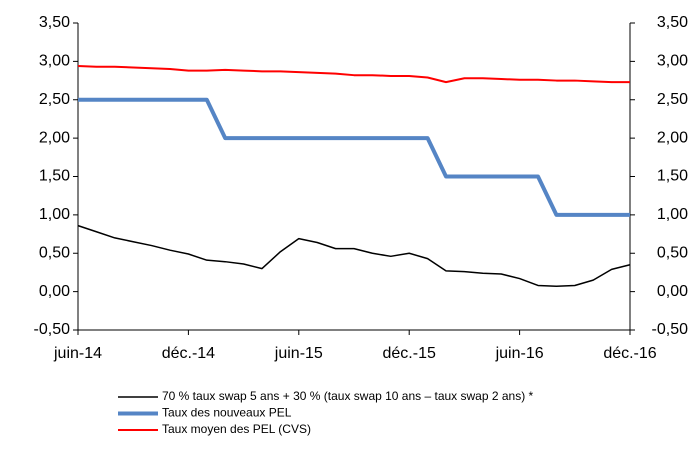  What do you see at coordinates (54, 61) in the screenshot?
I see `y-tick-label: 3,00` at bounding box center [54, 61].